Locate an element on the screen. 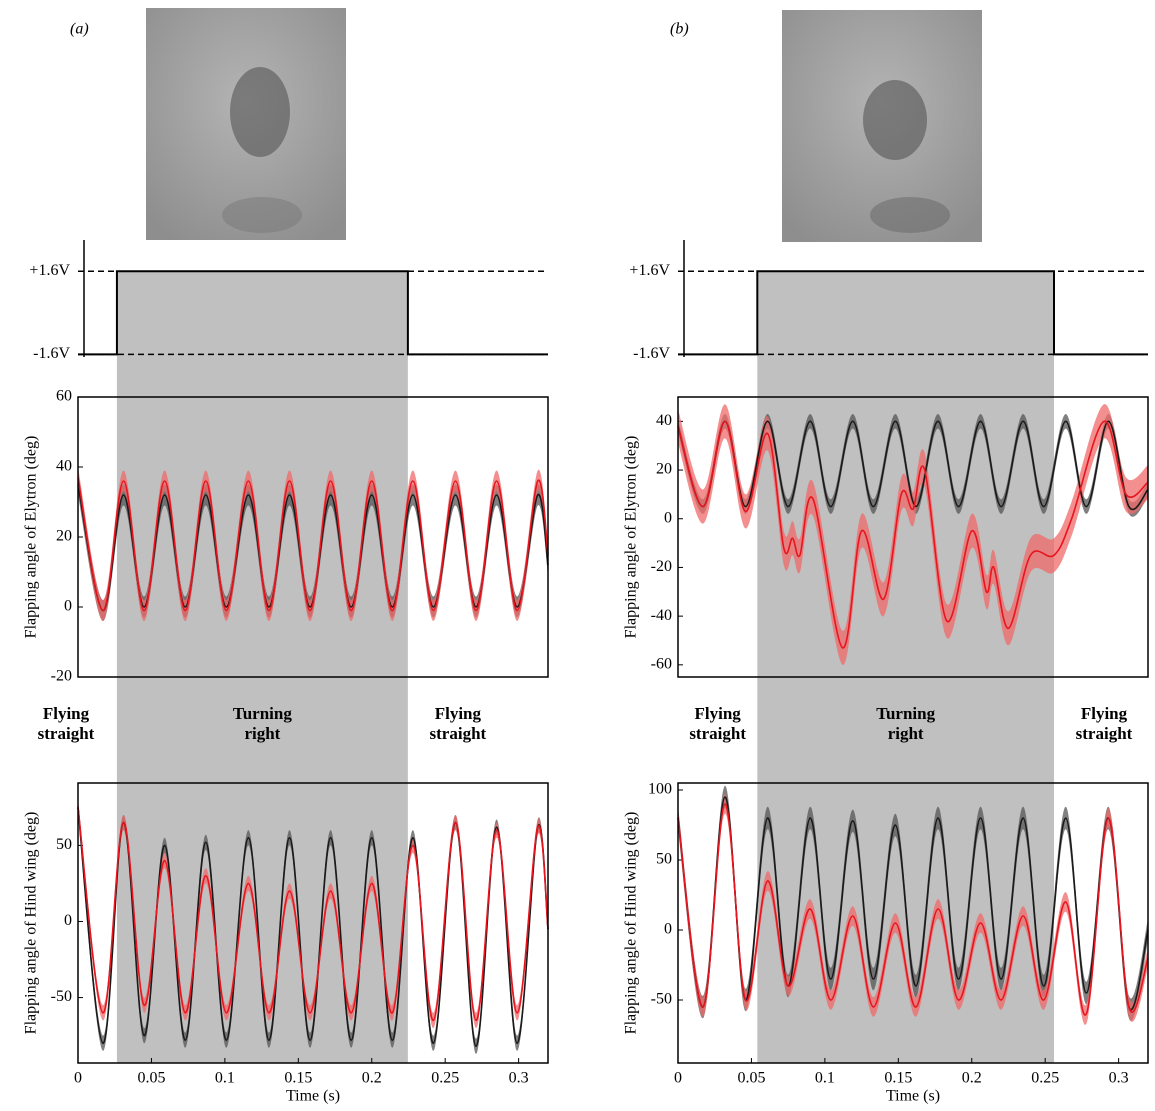 Image resolution: width=1155 pixels, height=1111 pixels. y-tick-label: -40 is located at coordinates (661, 615).